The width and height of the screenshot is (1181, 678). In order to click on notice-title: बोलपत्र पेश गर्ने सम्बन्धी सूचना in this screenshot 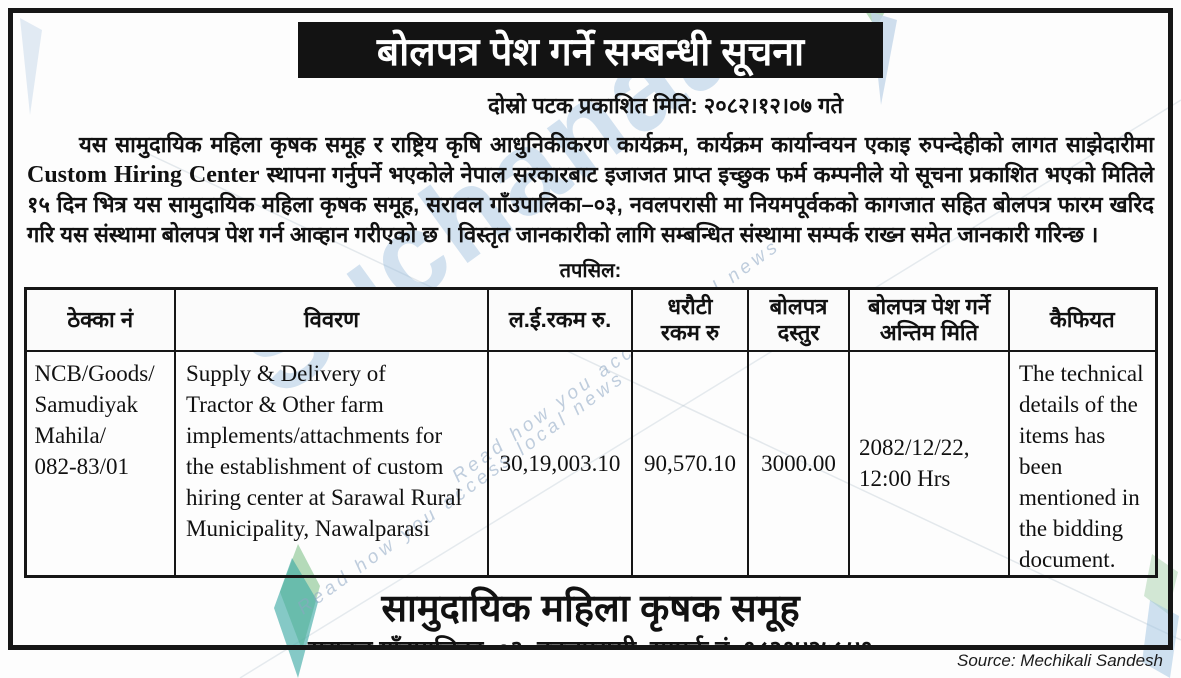, I will do `click(590, 52)`.